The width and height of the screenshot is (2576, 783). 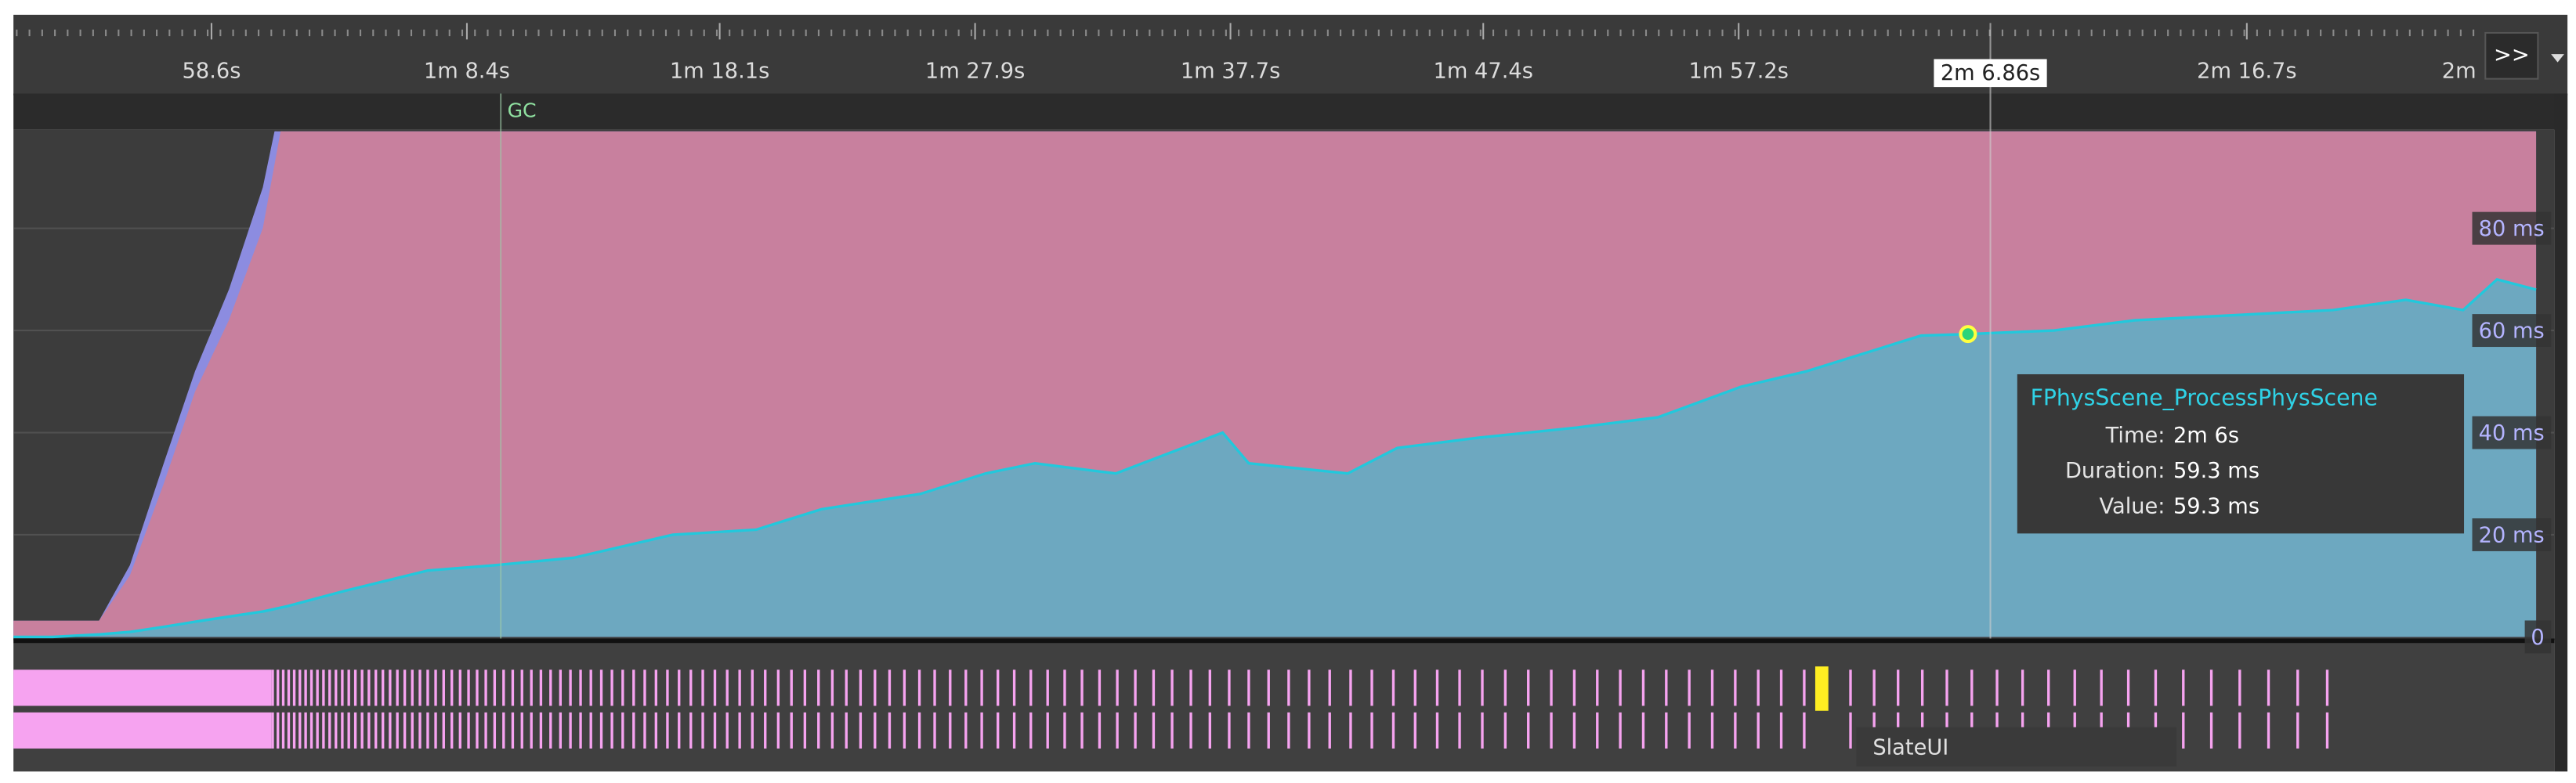 What do you see at coordinates (1230, 72) in the screenshot?
I see `x-tick-label: 1m 37.7s` at bounding box center [1230, 72].